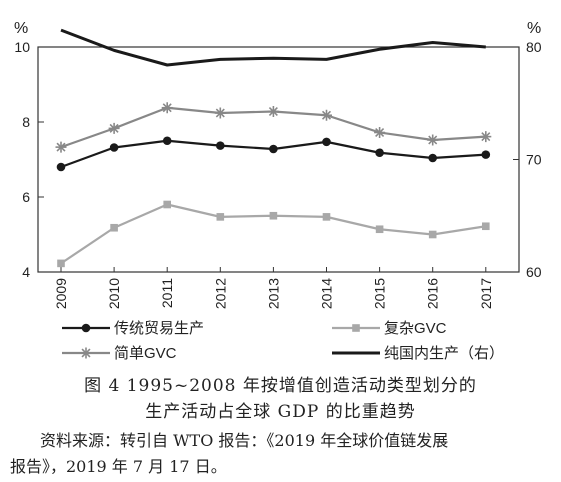  What do you see at coordinates (26, 197) in the screenshot?
I see `y-left-tick-label: 6` at bounding box center [26, 197].